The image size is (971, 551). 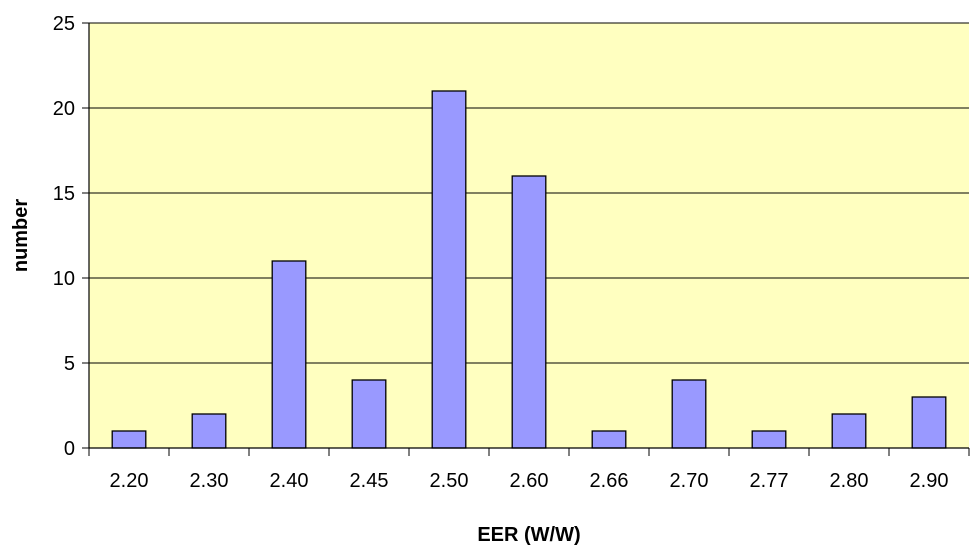 I want to click on x-tick-label: 2.70, so click(x=689, y=481).